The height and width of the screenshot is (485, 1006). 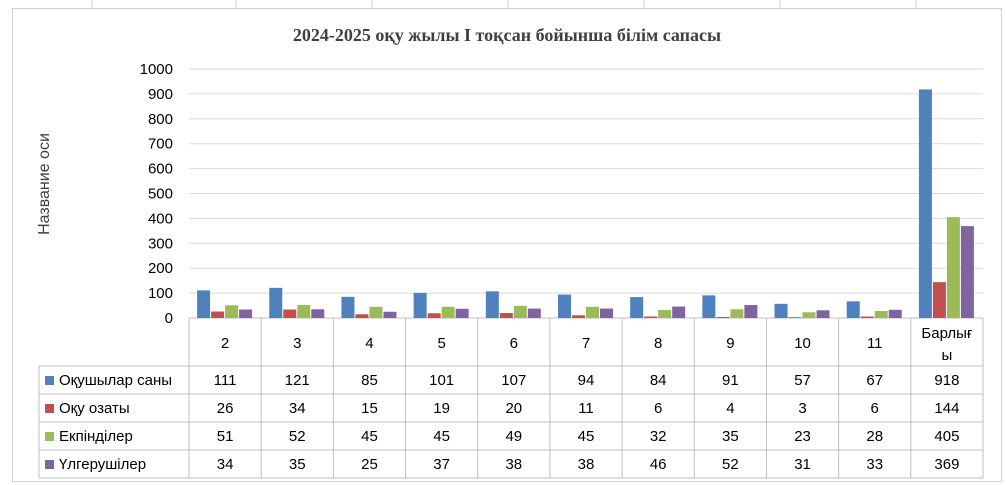 What do you see at coordinates (441, 343) in the screenshot?
I see `category-label: 5` at bounding box center [441, 343].